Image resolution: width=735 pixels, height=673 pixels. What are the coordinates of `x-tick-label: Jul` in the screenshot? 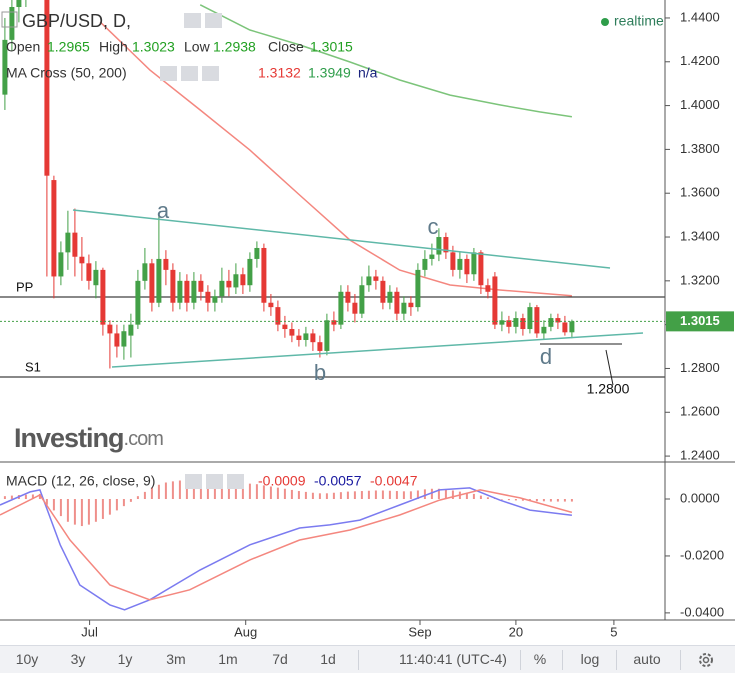 It's located at (89, 631).